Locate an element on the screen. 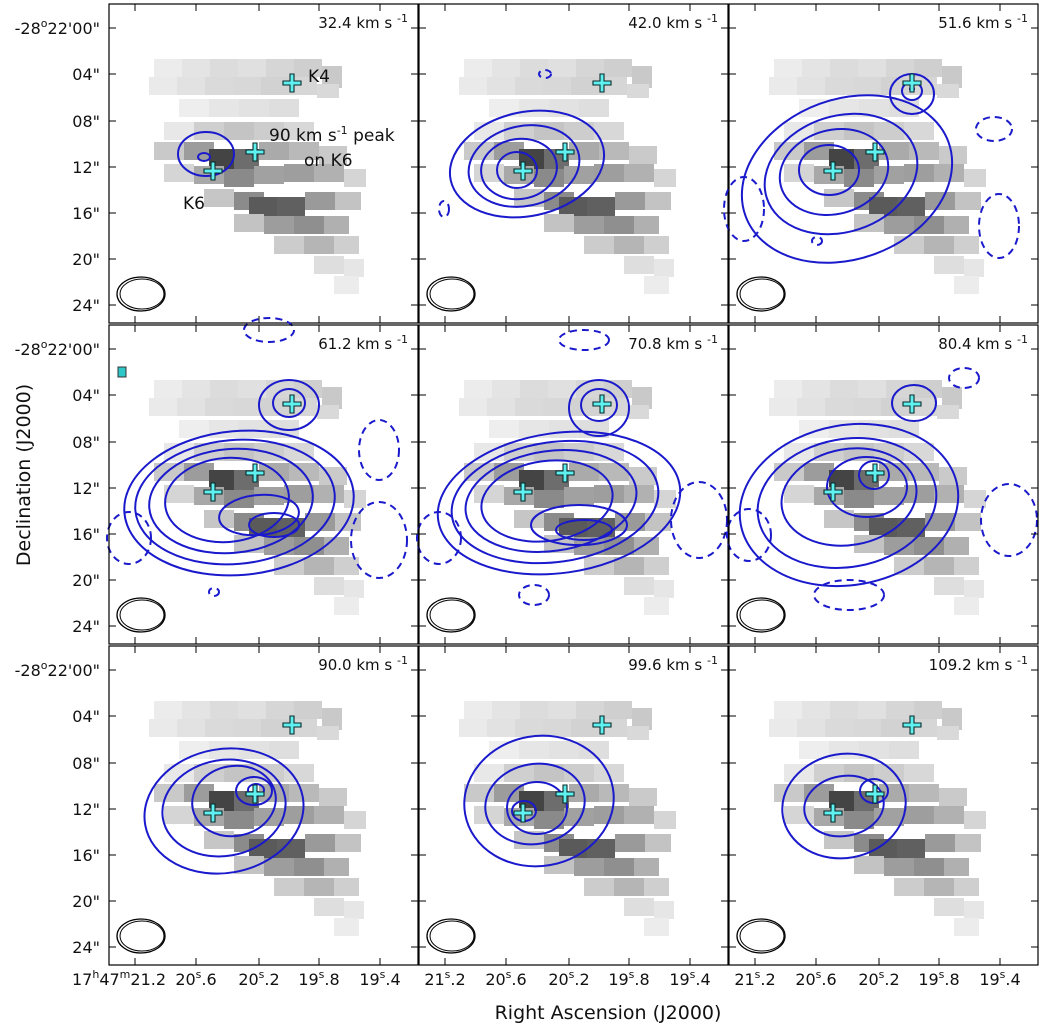 The width and height of the screenshot is (1055, 1029). dec-tick-label: -28o22'00" is located at coordinates (57, 669).